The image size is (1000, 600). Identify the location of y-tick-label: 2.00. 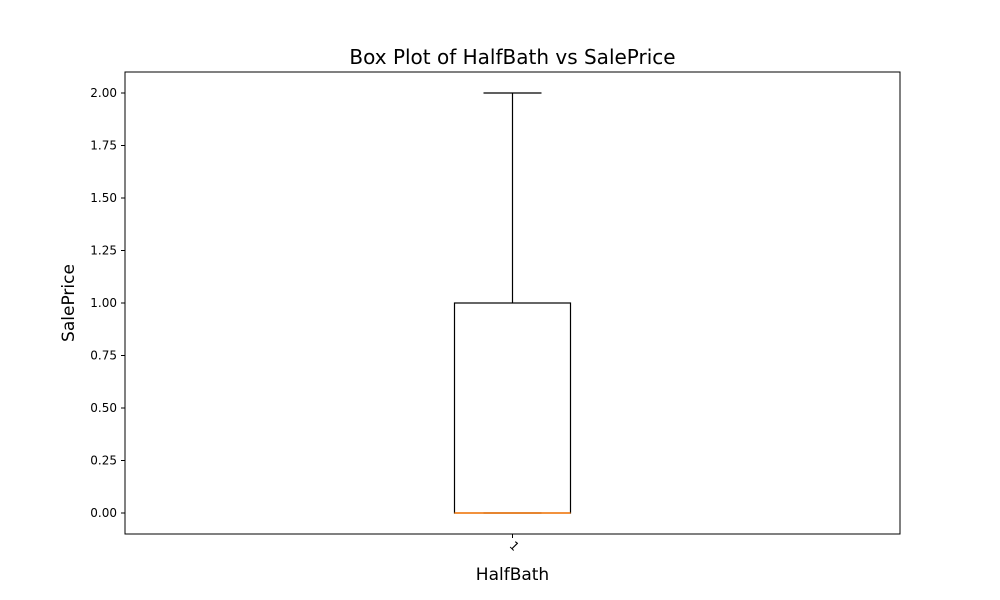
(103, 93).